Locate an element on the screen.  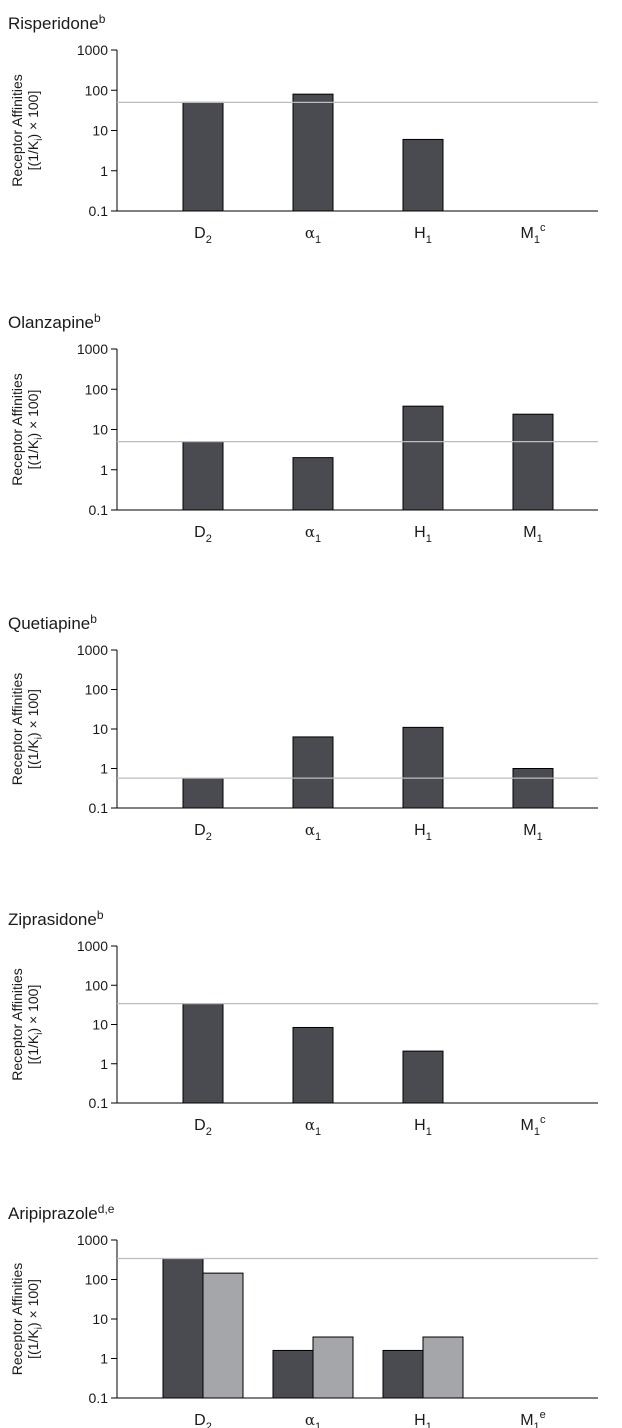
chart-title-text: Ziprasidone is located at coordinates (52, 919).